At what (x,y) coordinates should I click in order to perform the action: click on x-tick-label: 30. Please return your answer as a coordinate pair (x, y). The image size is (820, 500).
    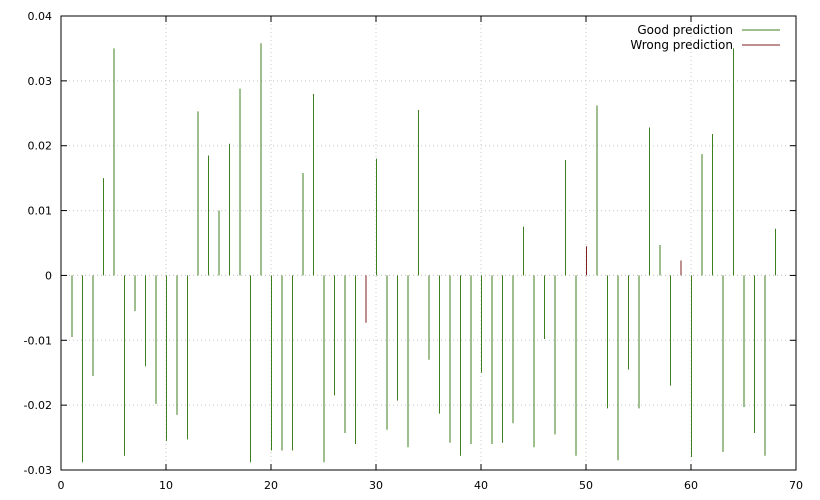
    Looking at the image, I should click on (376, 485).